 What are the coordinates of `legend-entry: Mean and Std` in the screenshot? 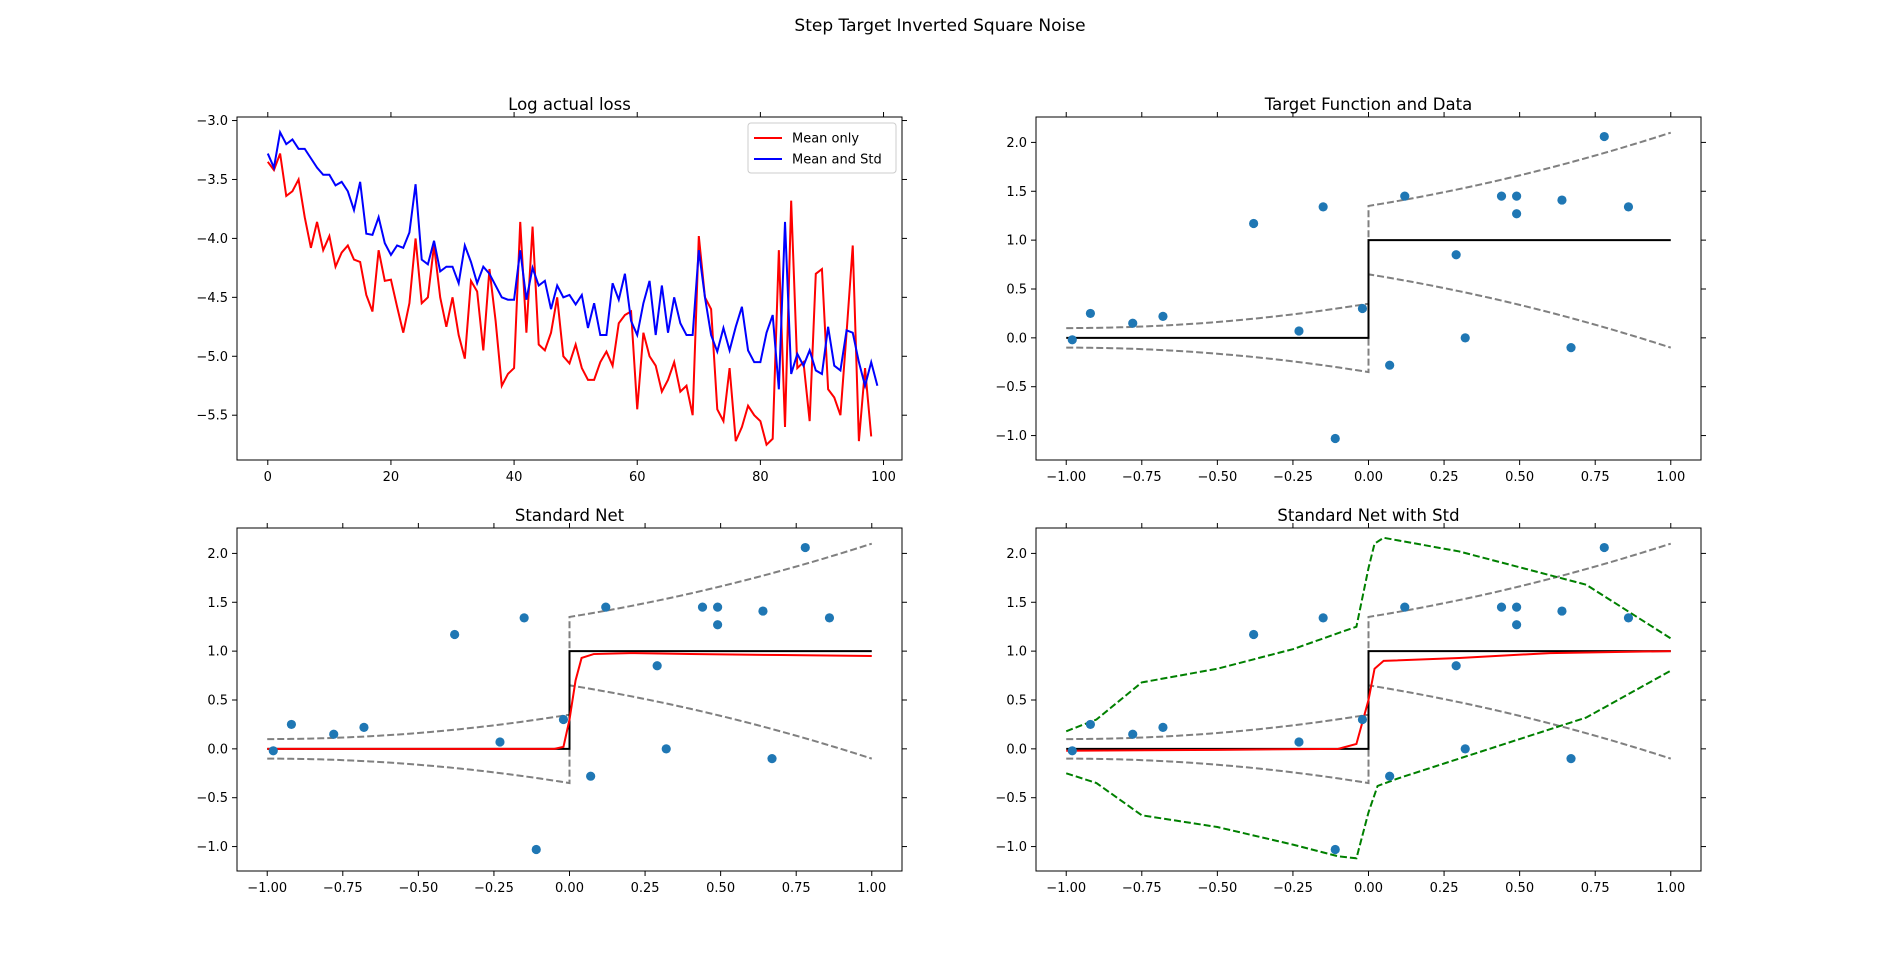 It's located at (837, 160).